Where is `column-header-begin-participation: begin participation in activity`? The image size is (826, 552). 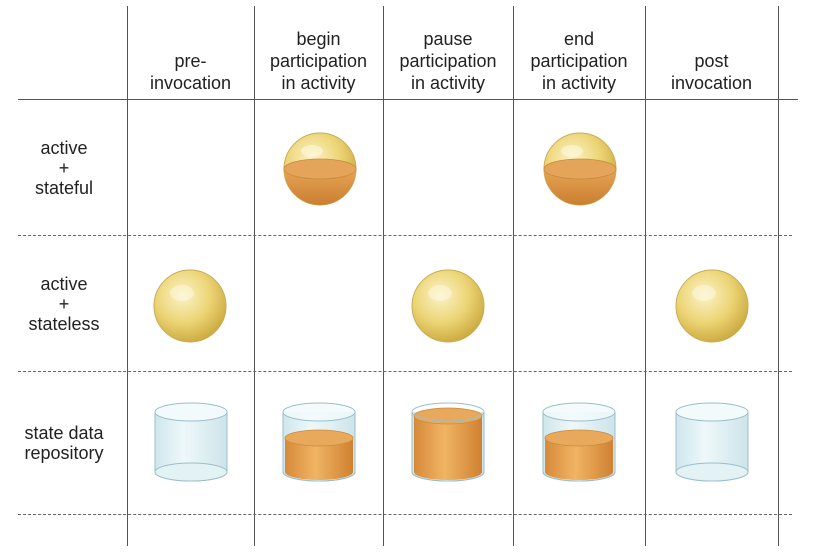
column-header-begin-participation: begin participation in activity is located at coordinates (318, 61).